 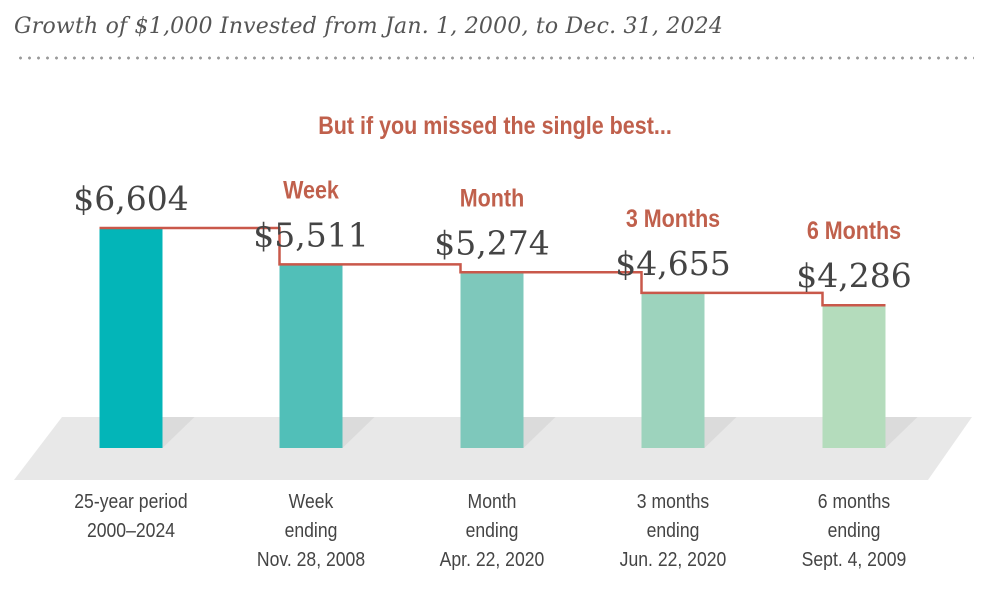 What do you see at coordinates (673, 218) in the screenshot?
I see `bar-header-label: 3 Months` at bounding box center [673, 218].